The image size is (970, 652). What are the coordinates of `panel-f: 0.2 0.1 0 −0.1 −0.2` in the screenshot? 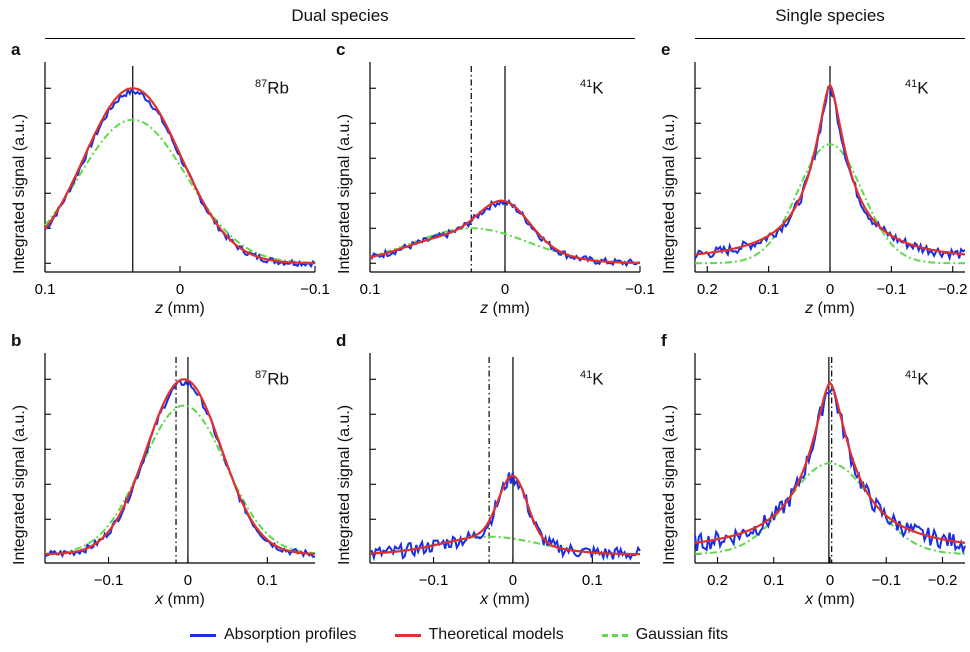 It's located at (830, 471).